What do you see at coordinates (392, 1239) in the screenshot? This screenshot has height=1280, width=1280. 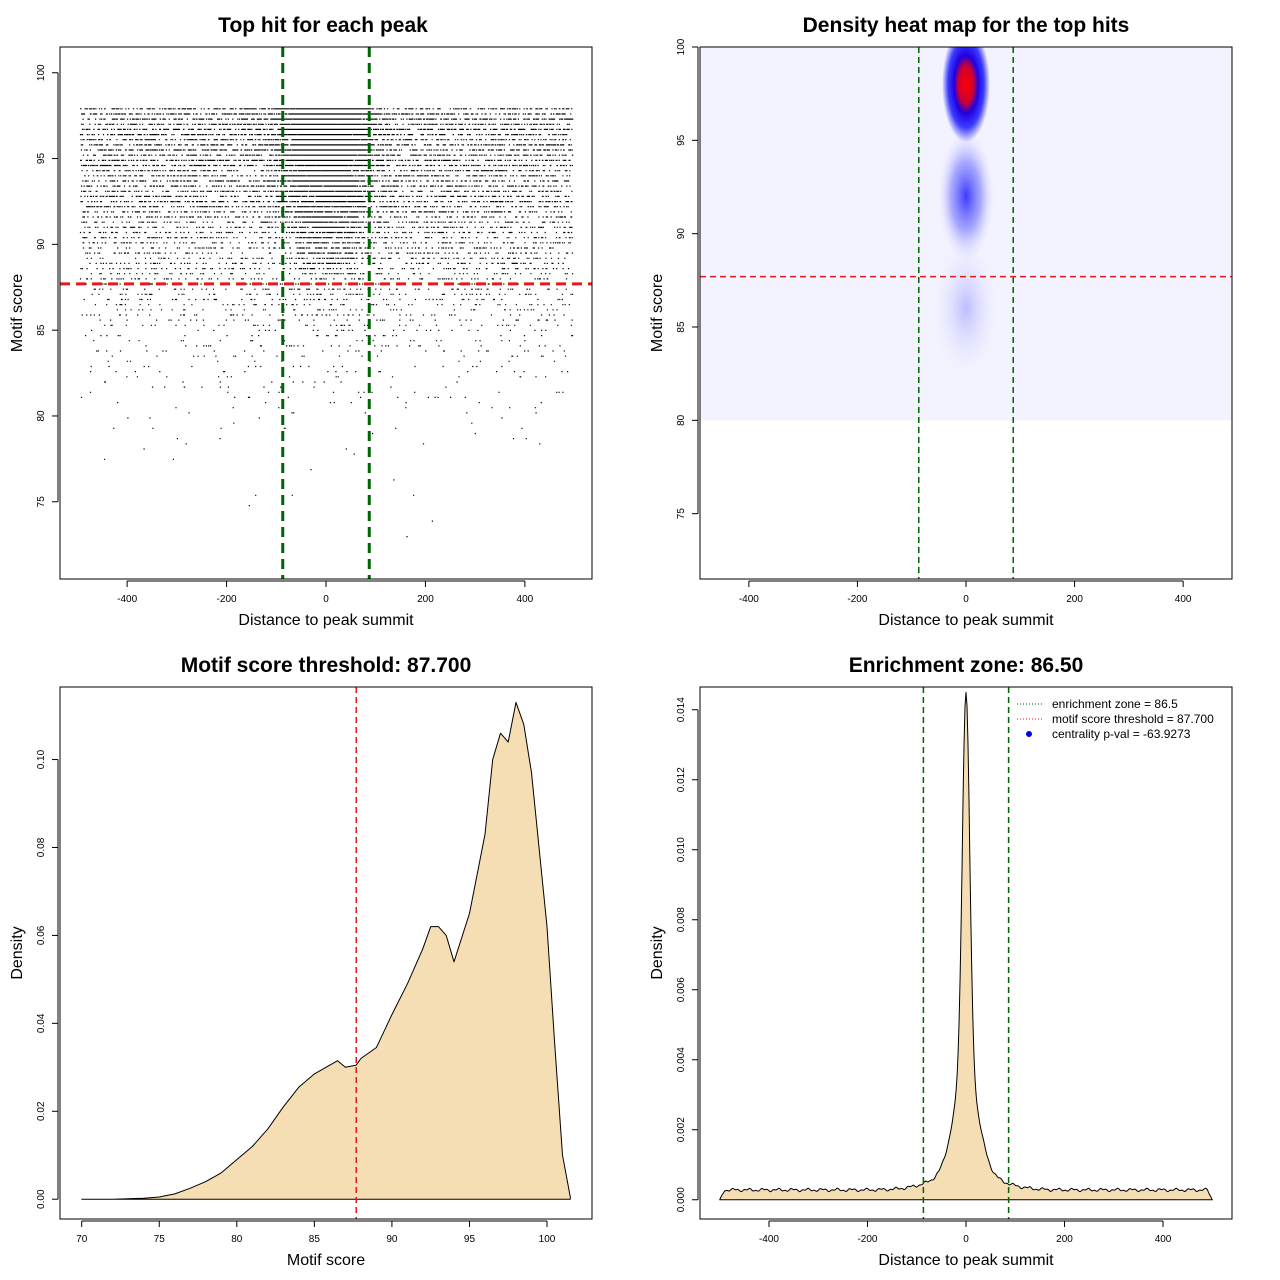 I see `score-density-x-tick-label: 90` at bounding box center [392, 1239].